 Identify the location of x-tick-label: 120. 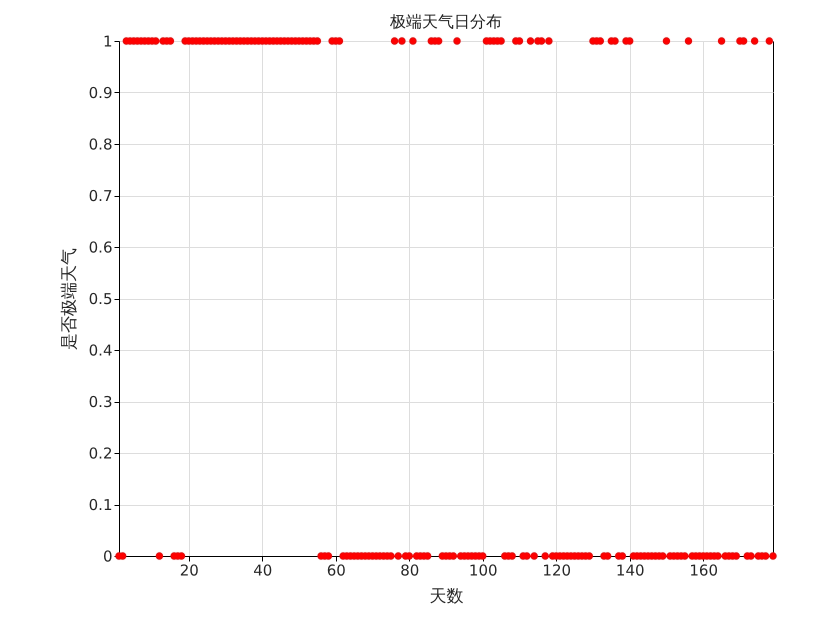
(557, 571).